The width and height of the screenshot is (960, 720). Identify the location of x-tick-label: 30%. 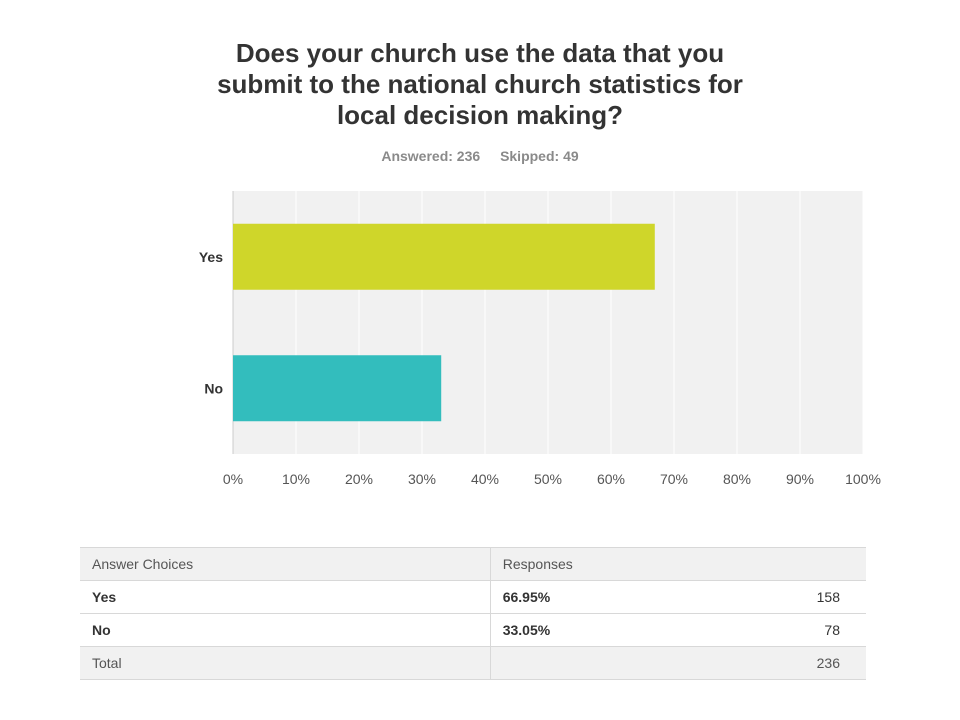
(422, 479).